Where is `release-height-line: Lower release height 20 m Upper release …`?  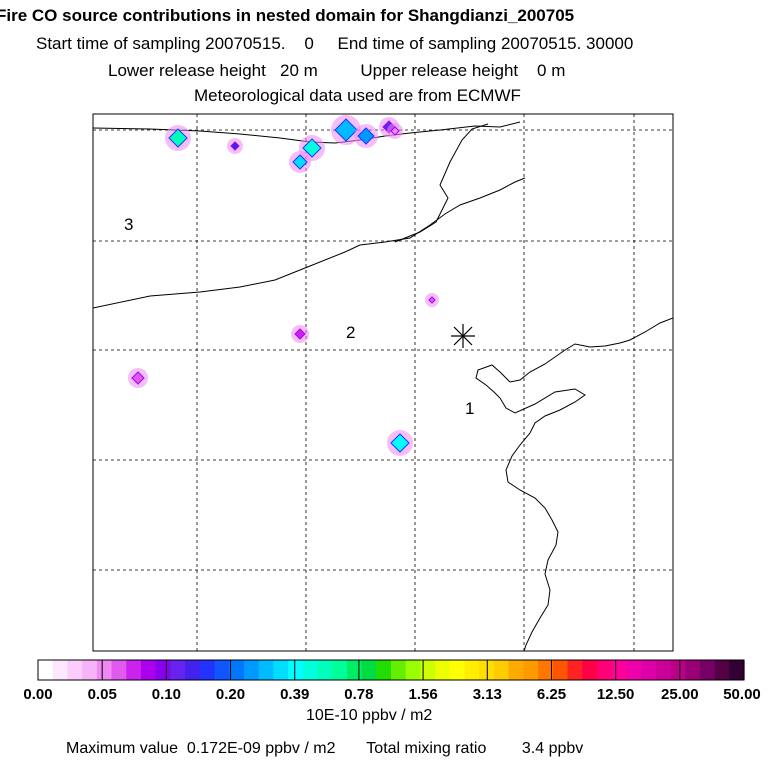 release-height-line: Lower release height 20 m Upper release … is located at coordinates (438, 71).